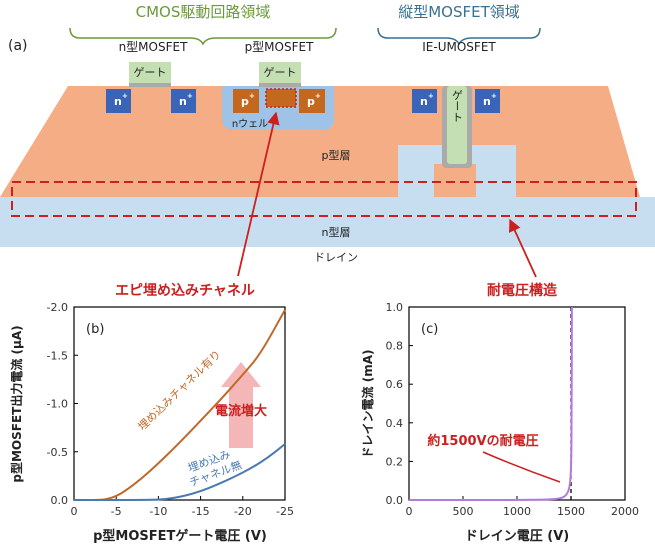 The image size is (655, 545). I want to click on x-tick-label: -10, so click(158, 511).